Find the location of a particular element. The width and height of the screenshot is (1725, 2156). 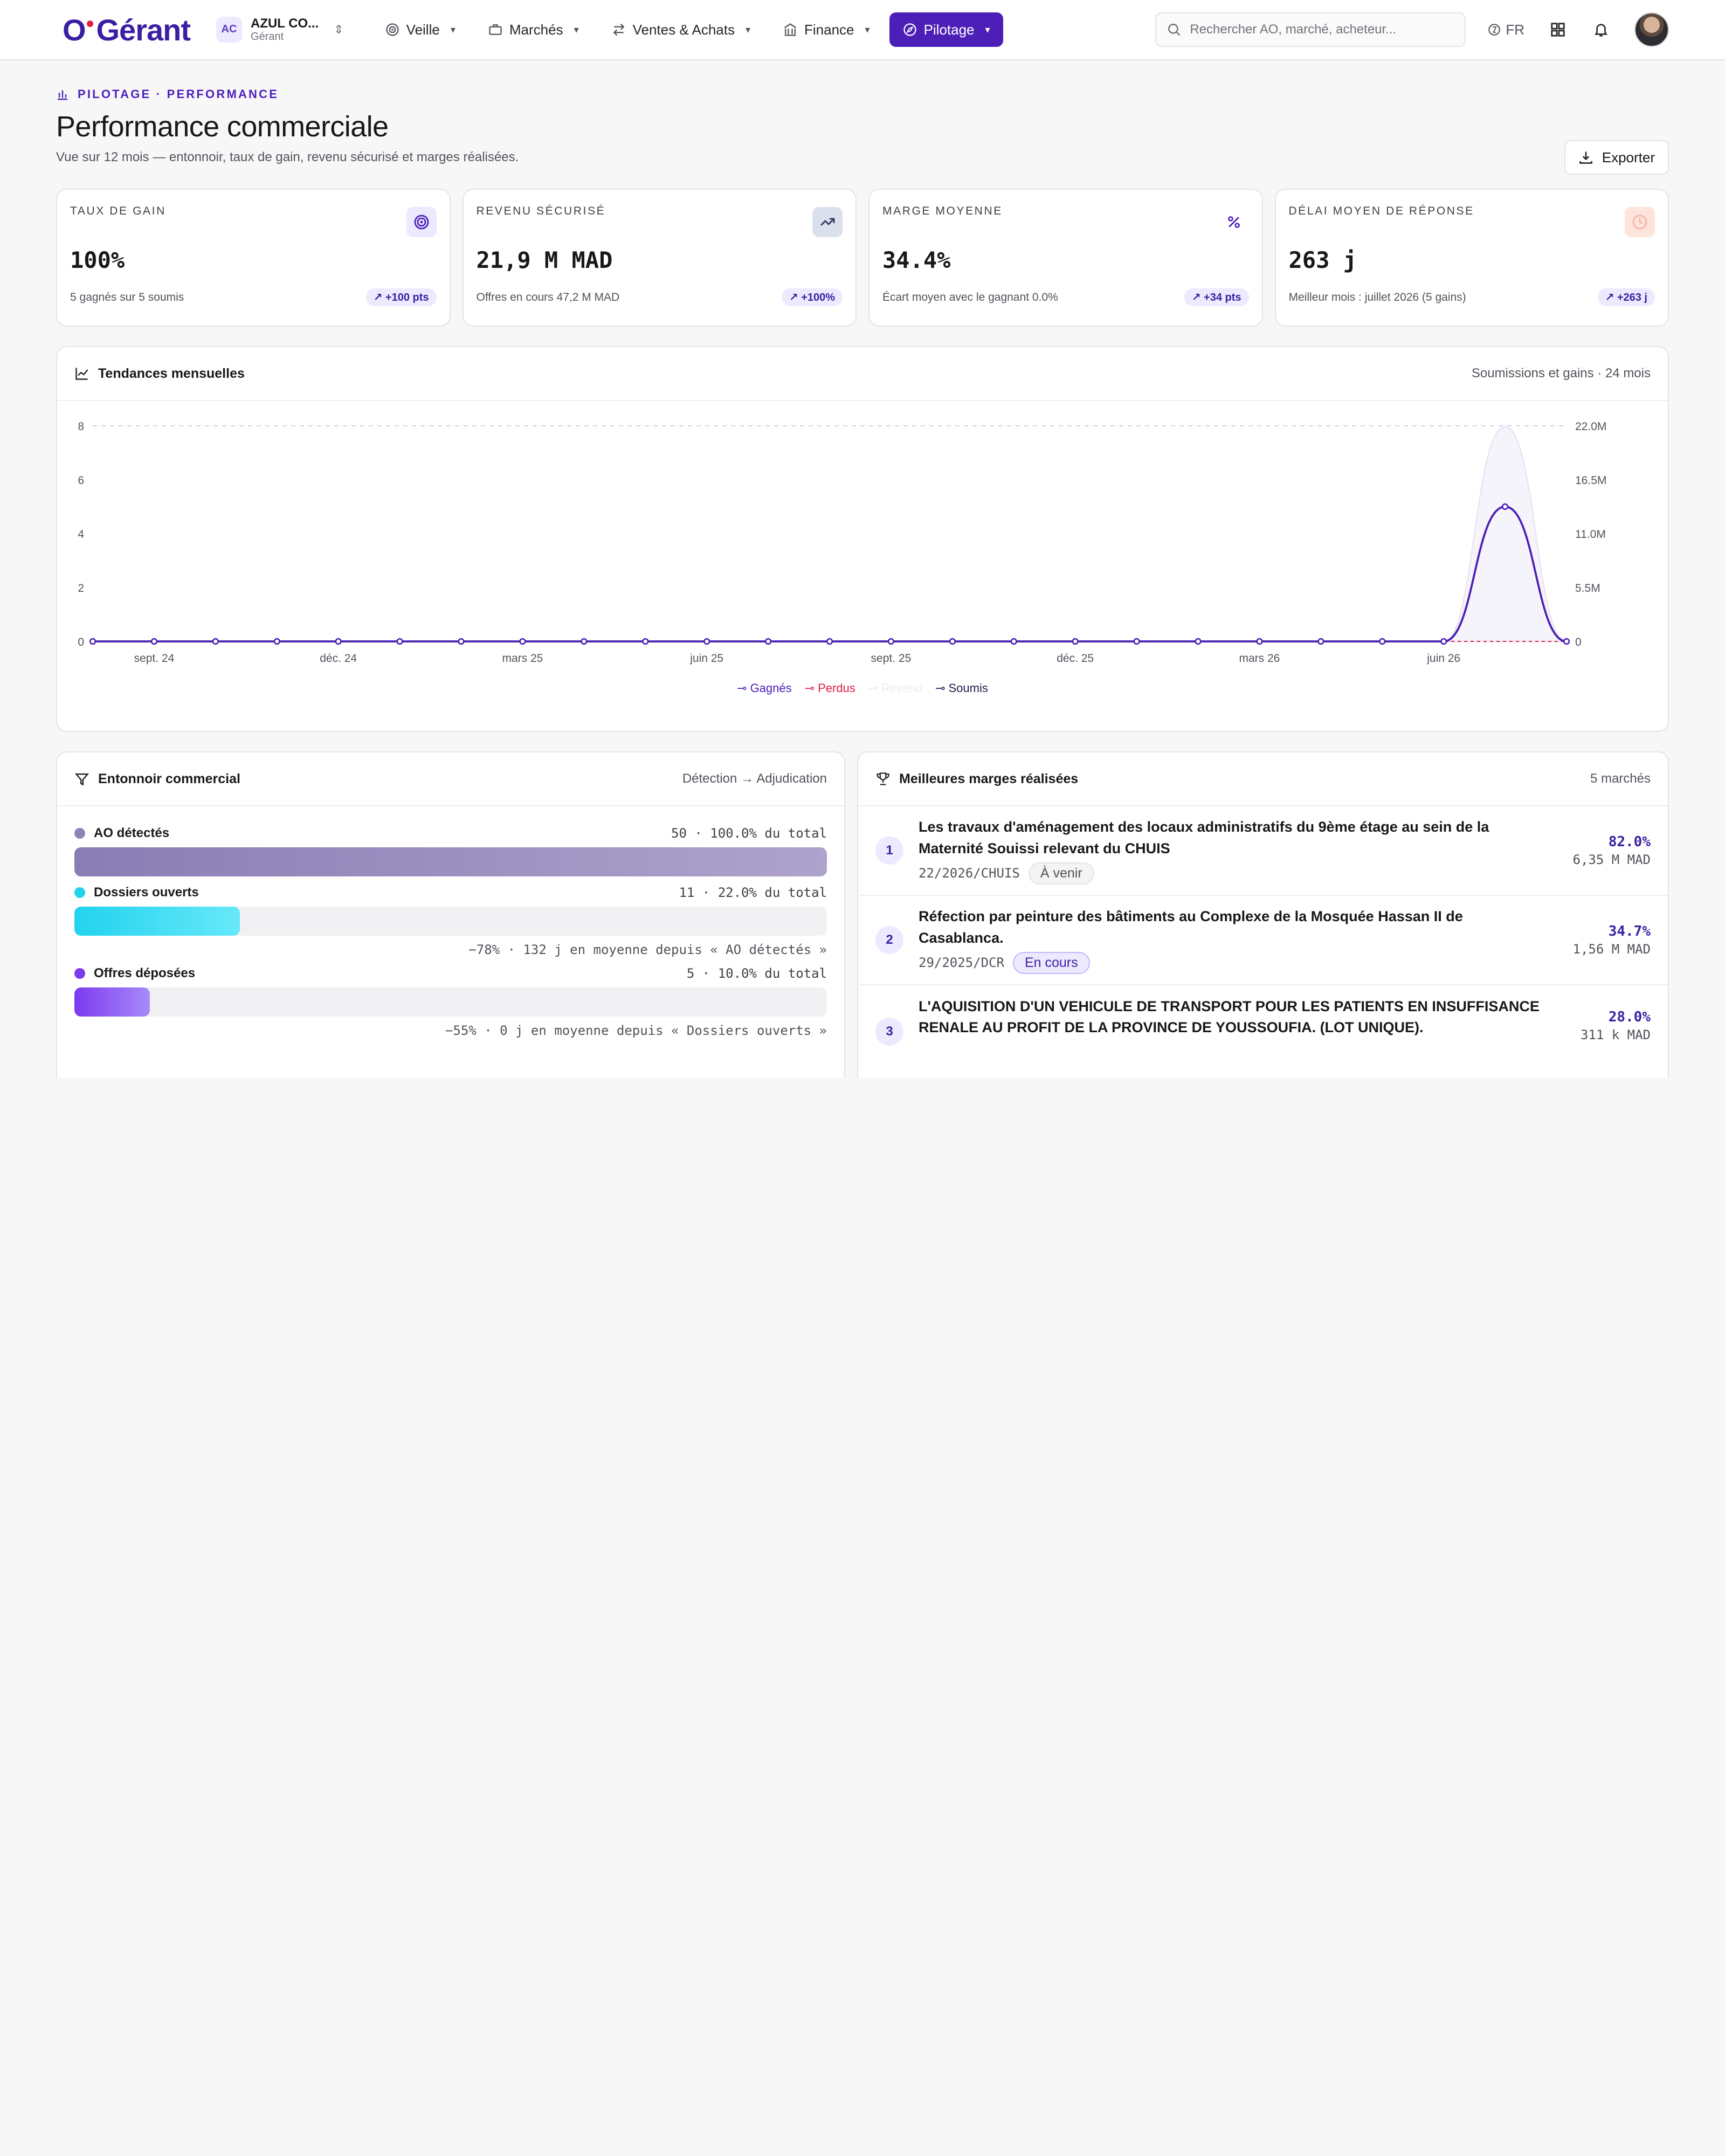

rank-badge: 3 is located at coordinates (889, 1032).